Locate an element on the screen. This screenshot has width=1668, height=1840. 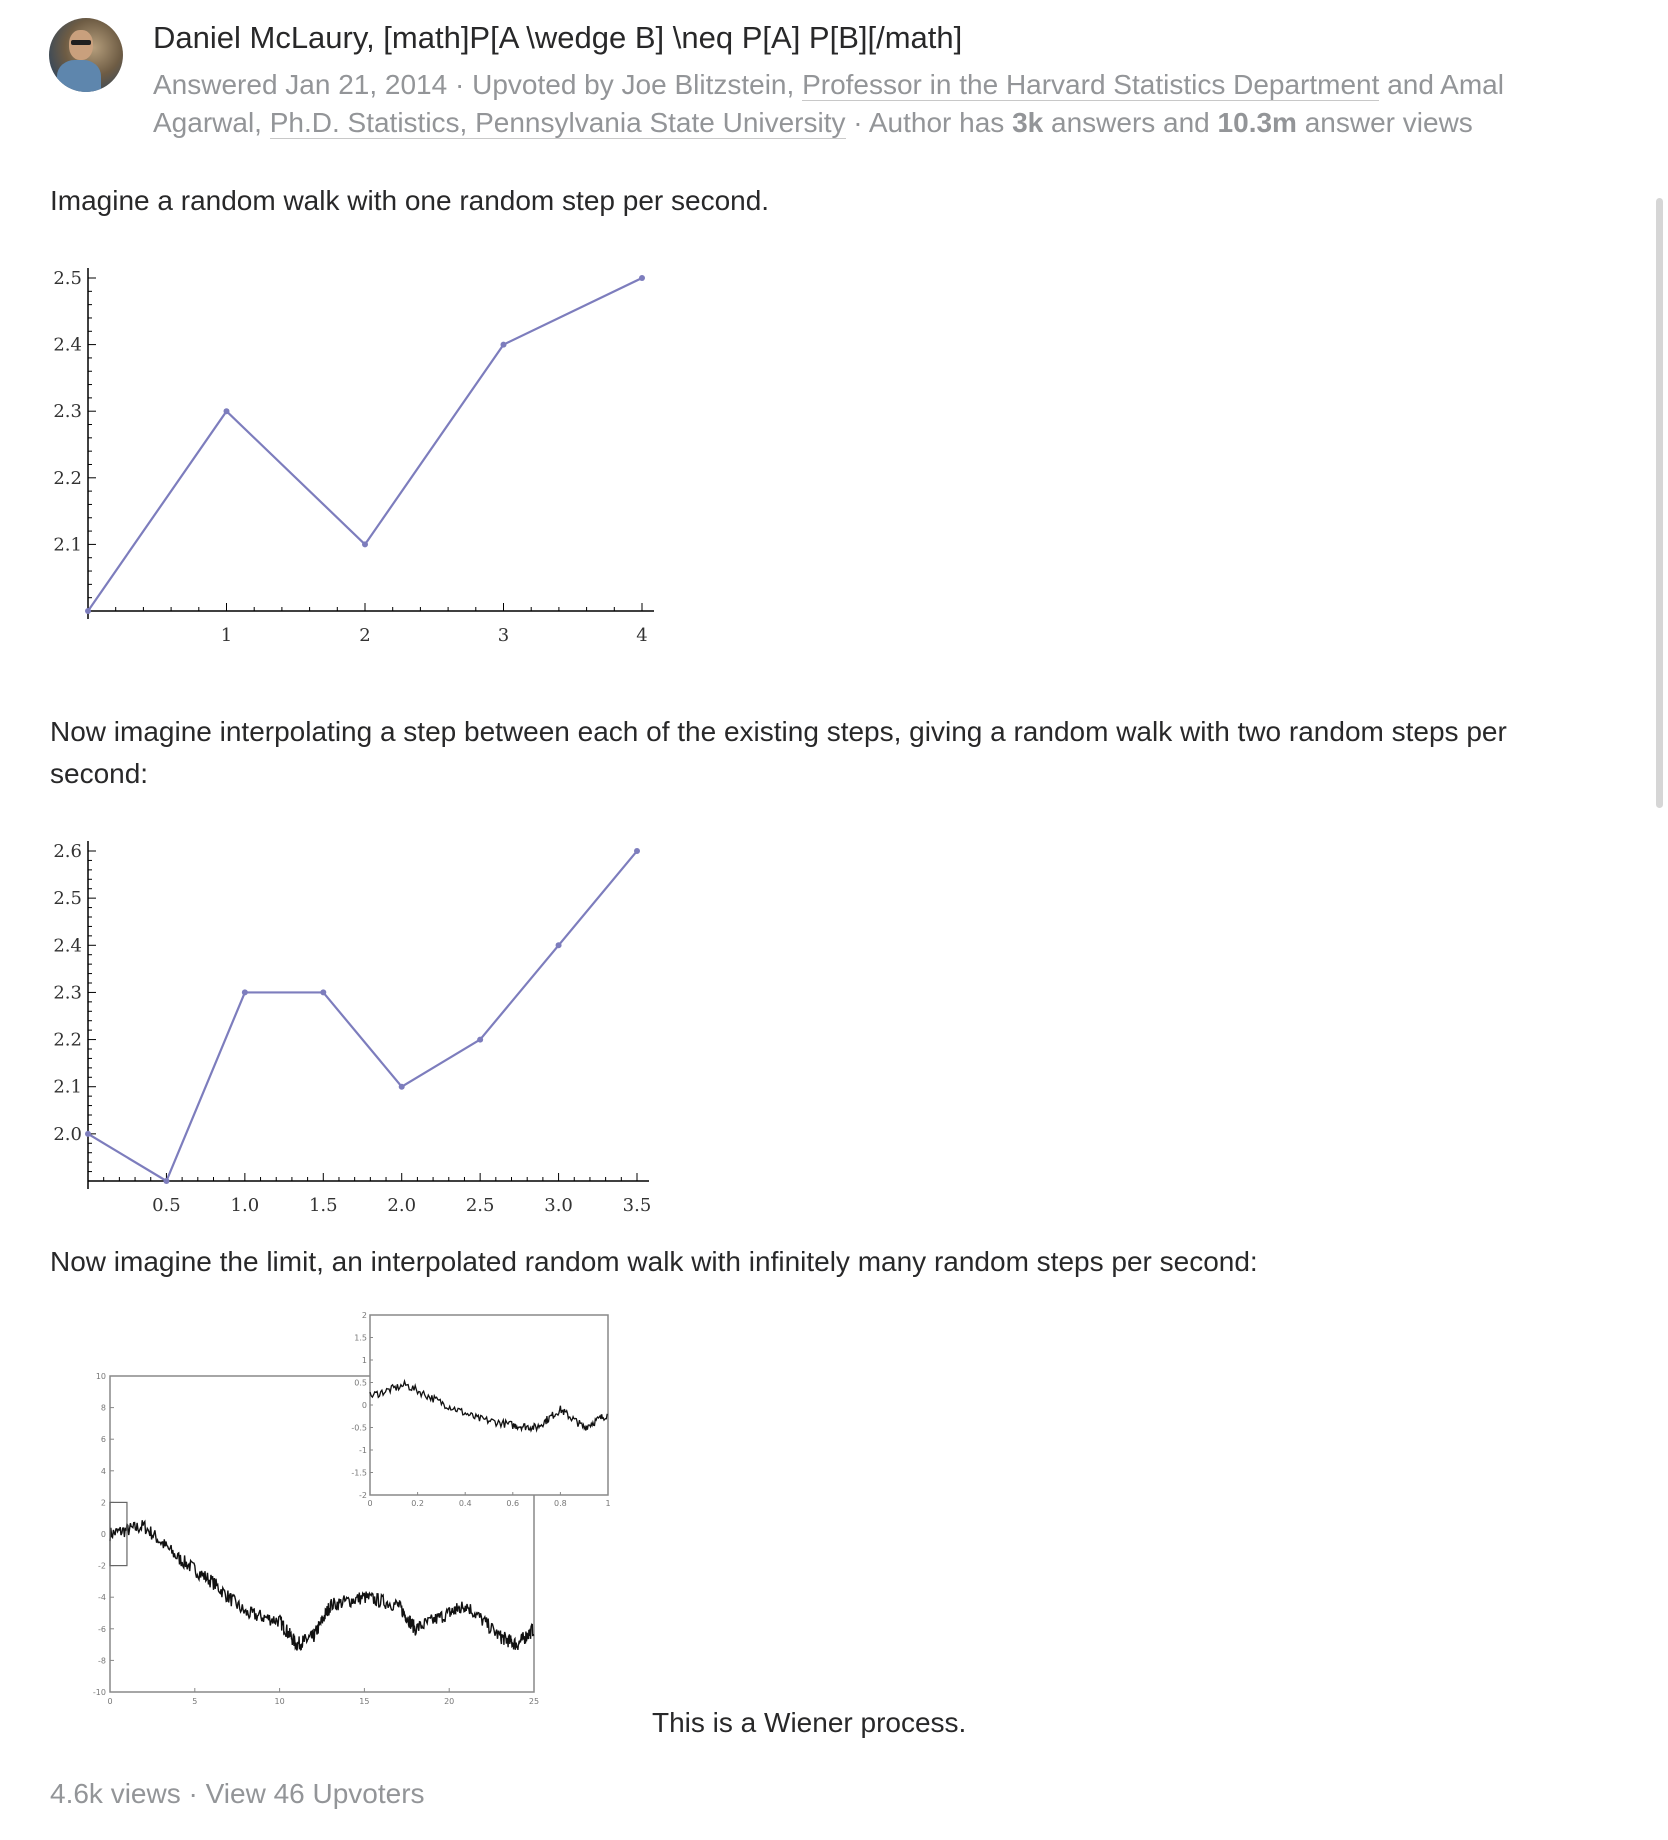
views-count: 10.3m is located at coordinates (1257, 122).